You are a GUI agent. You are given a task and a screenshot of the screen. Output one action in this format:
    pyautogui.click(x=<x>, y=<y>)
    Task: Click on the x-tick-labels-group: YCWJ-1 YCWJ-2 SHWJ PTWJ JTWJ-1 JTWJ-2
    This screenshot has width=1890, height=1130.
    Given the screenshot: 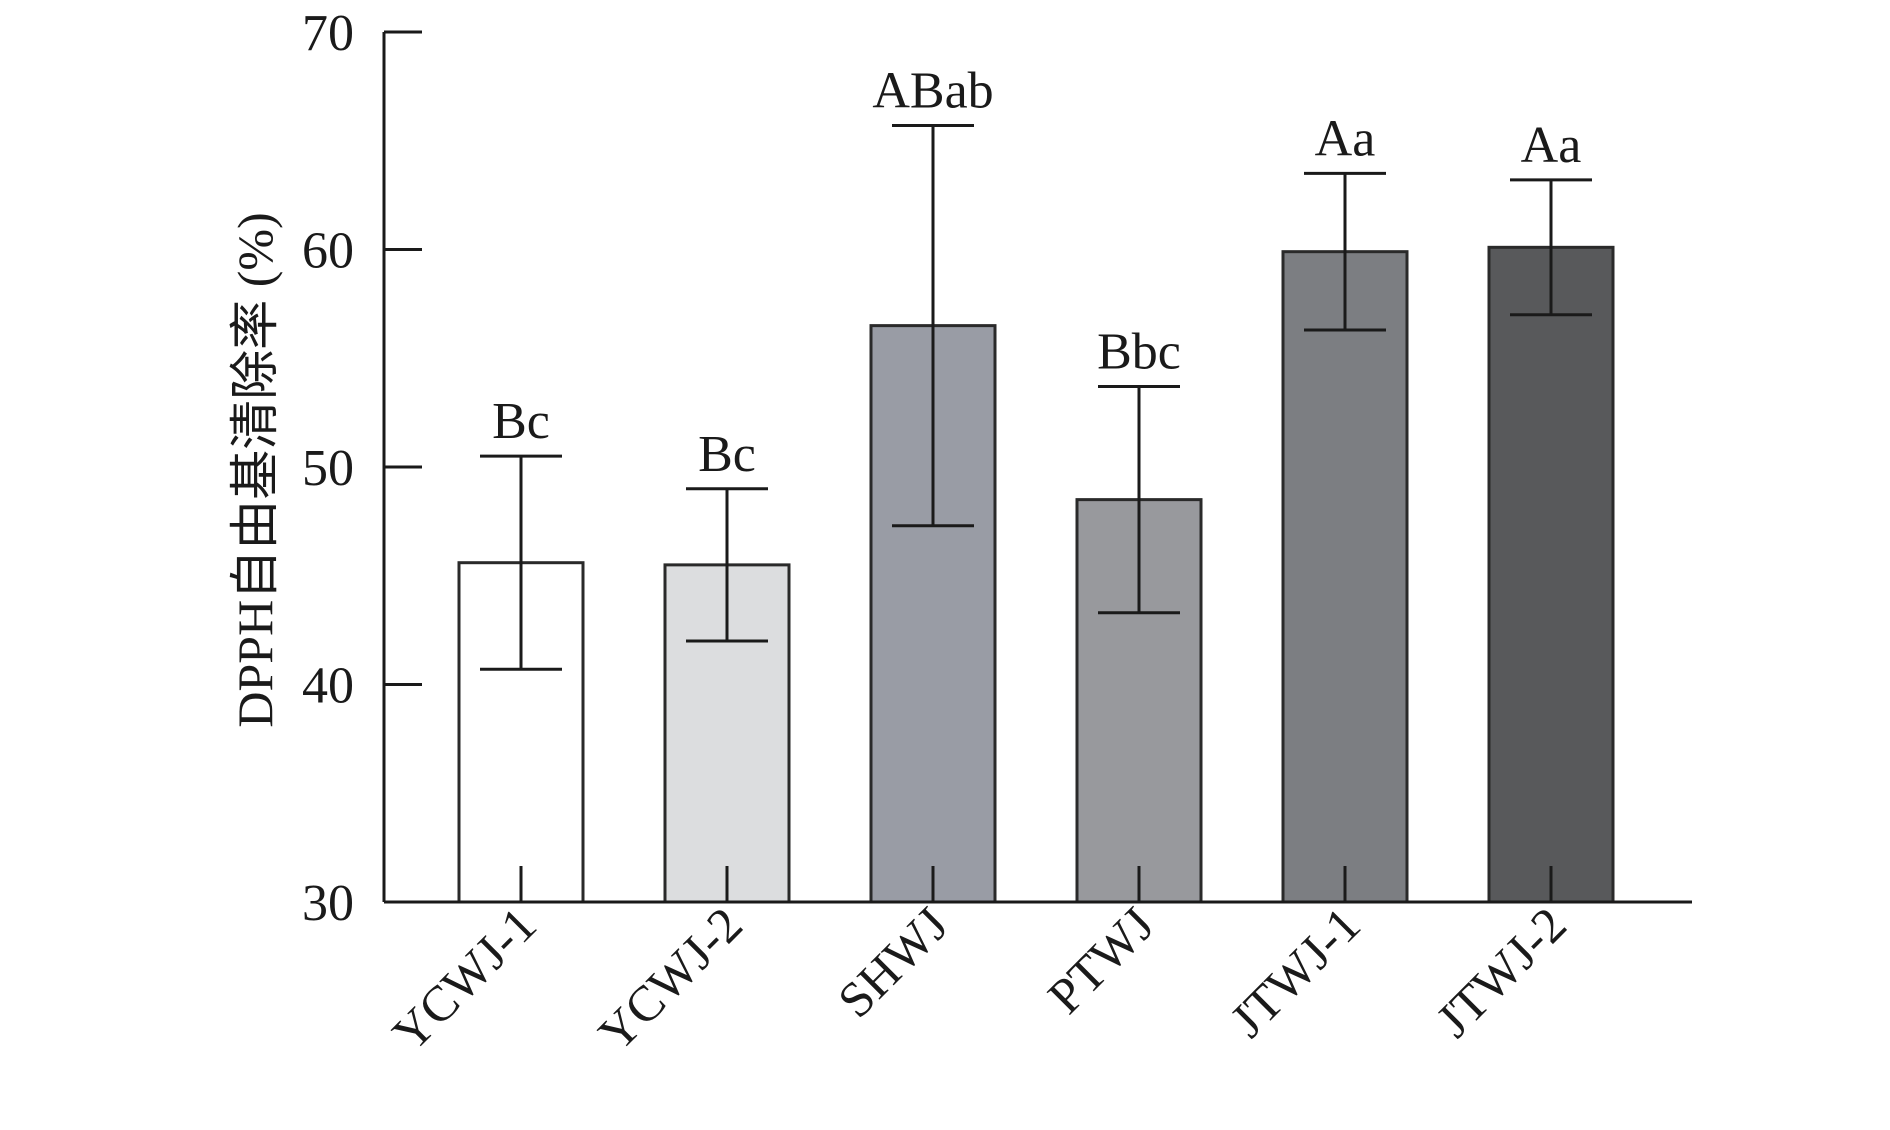 What is the action you would take?
    pyautogui.click(x=978, y=978)
    